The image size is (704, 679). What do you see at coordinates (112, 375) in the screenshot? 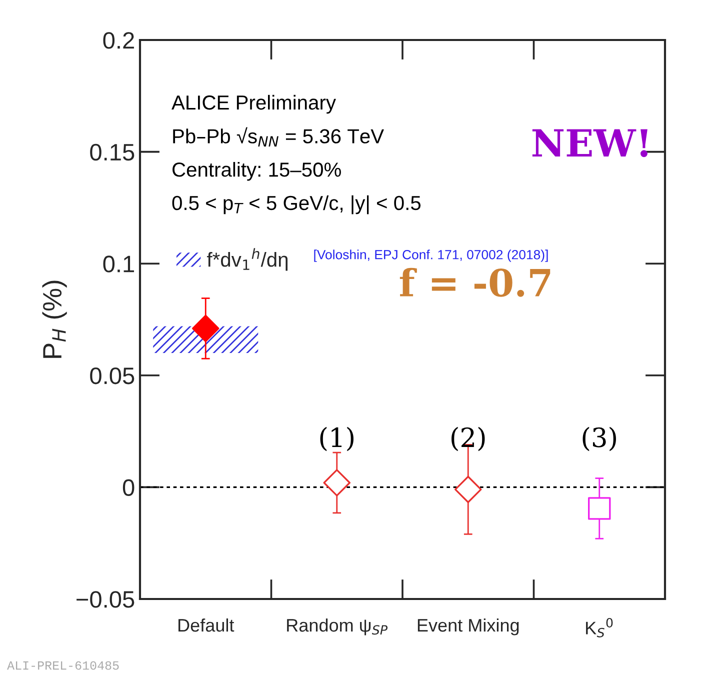
I see `y-tick-label: 0.05` at bounding box center [112, 375].